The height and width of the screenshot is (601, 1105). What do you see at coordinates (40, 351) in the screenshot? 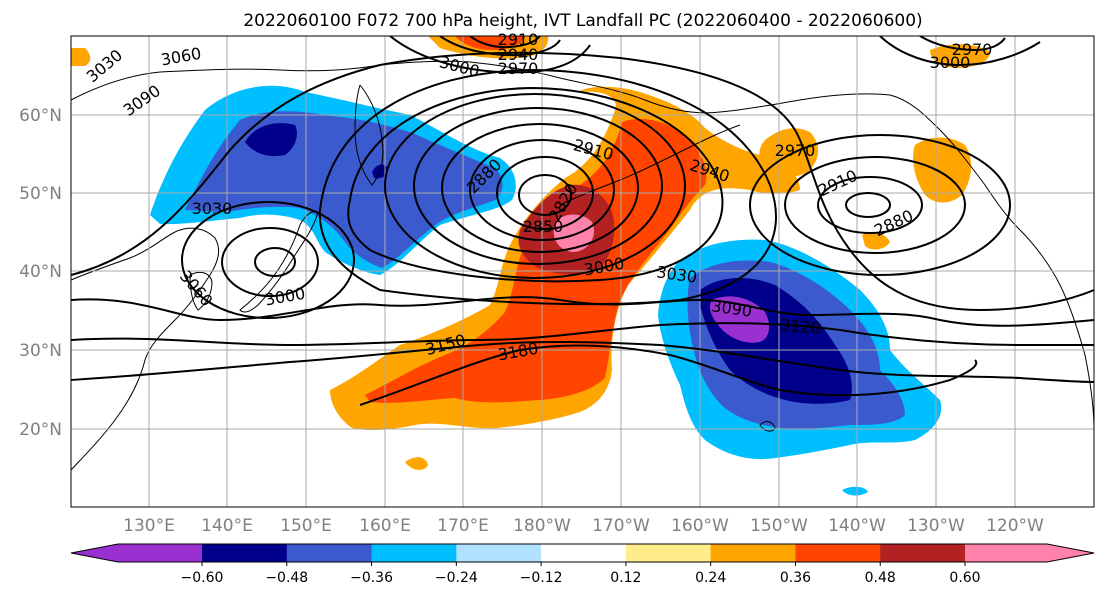
I see `lat-label: 30°N` at bounding box center [40, 351].